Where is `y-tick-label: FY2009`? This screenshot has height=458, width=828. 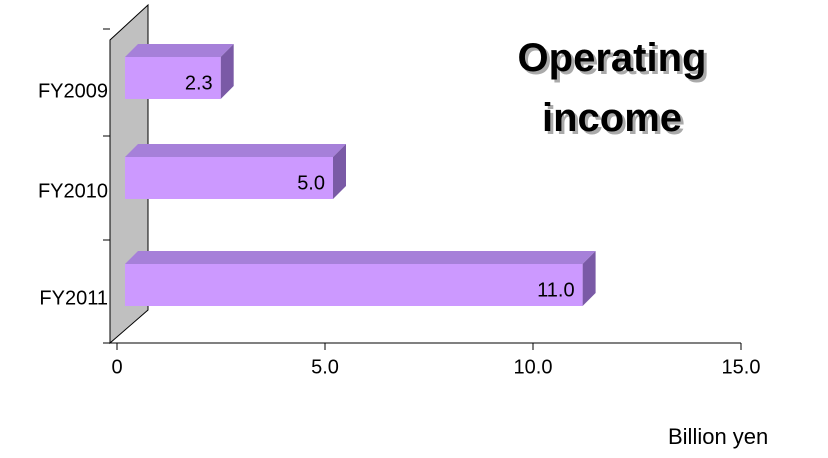 y-tick-label: FY2009 is located at coordinates (73, 91).